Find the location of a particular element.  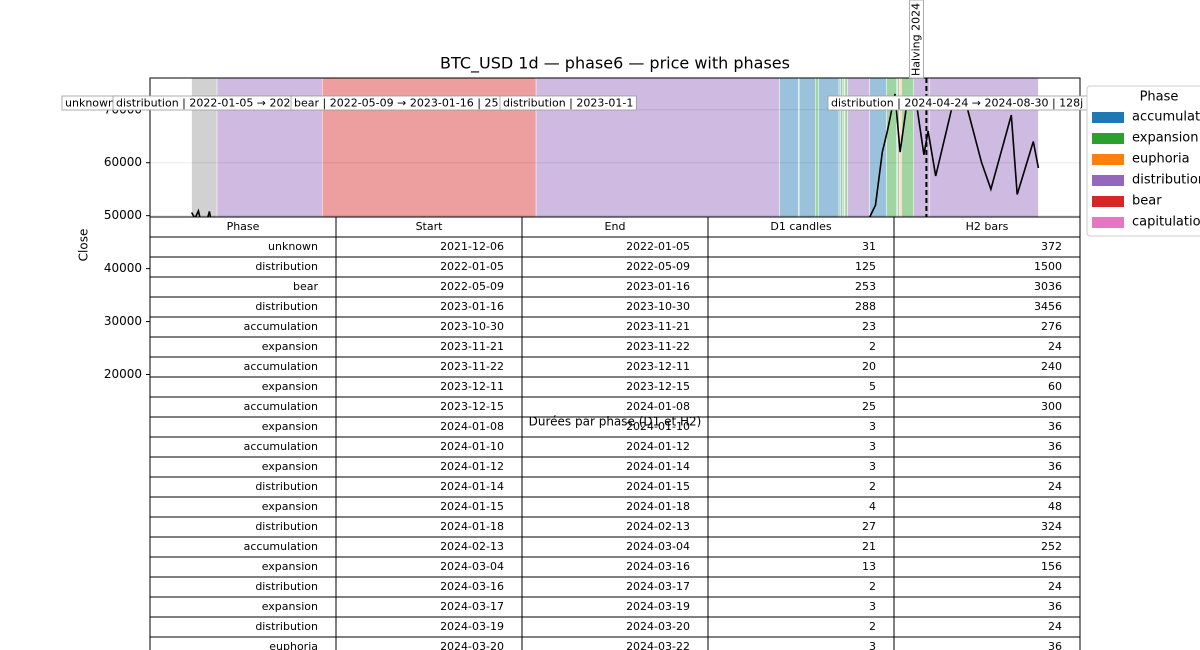

table-cell-text: 2023-12-15 is located at coordinates (658, 386).